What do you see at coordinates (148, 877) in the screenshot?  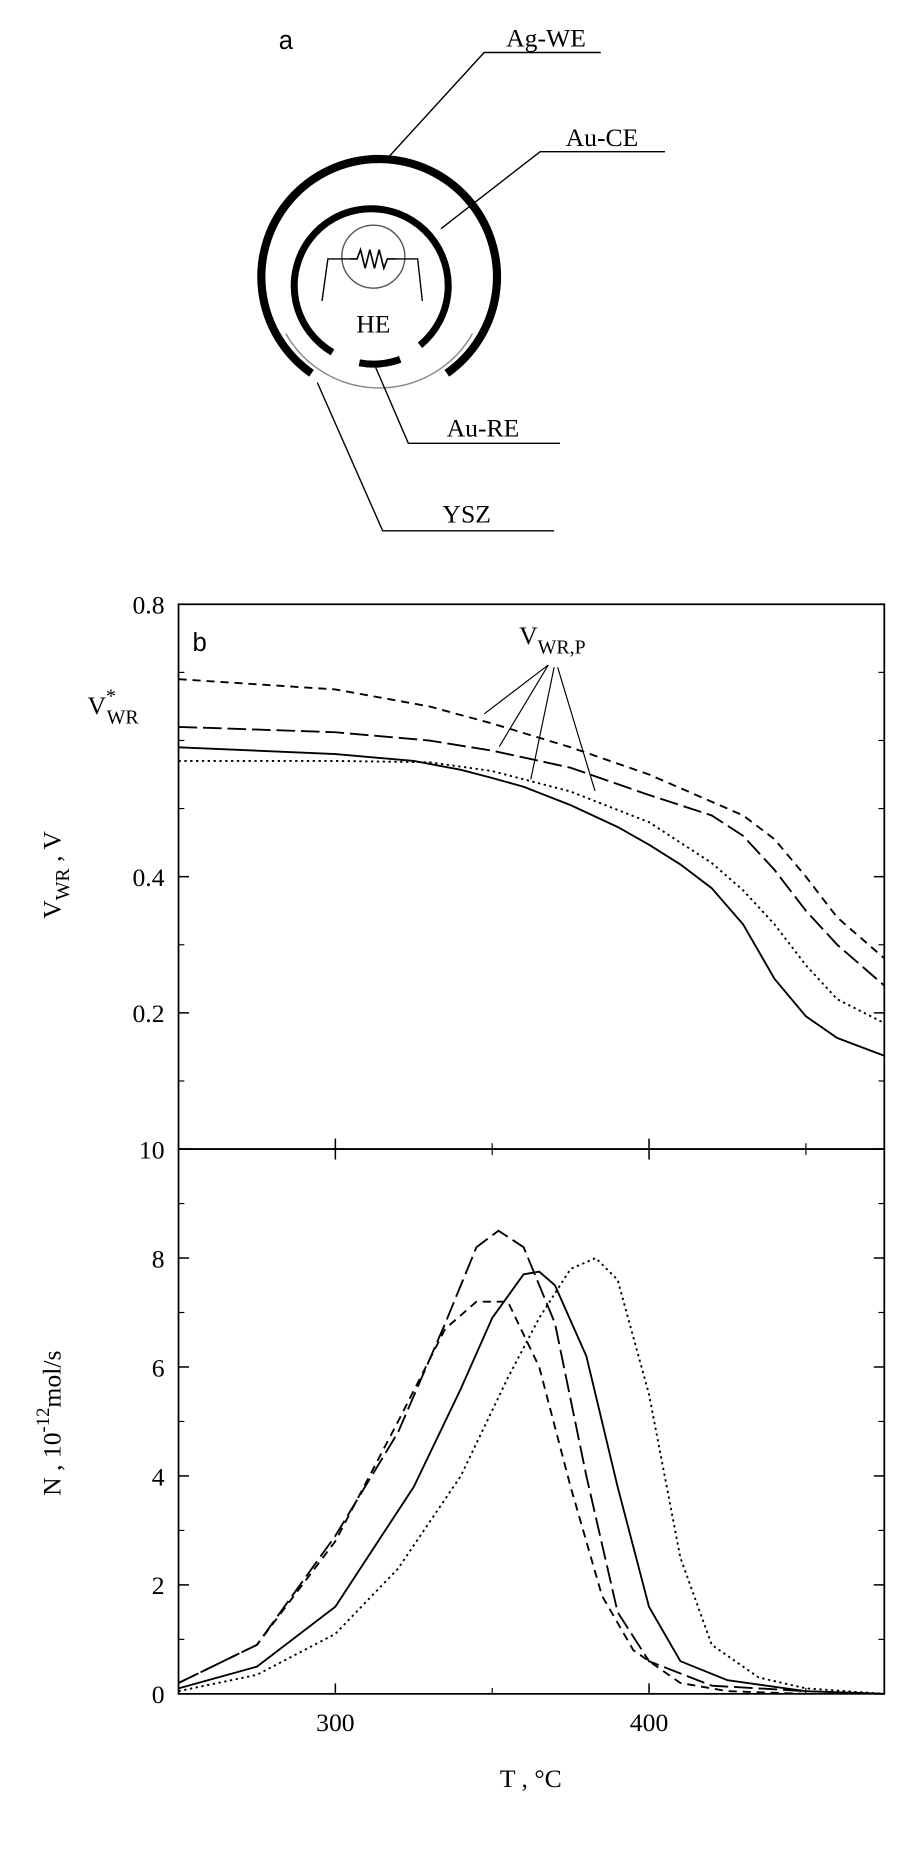 I see `y-tick-label: 0.4` at bounding box center [148, 877].